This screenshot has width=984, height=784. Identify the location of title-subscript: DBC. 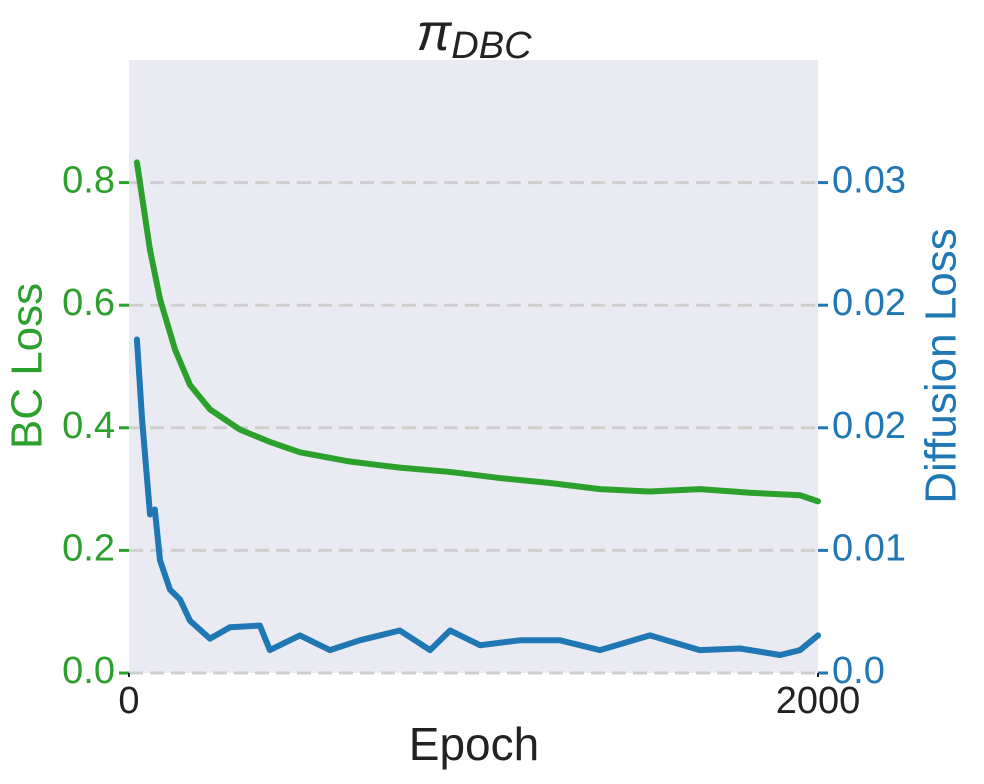
(491, 46).